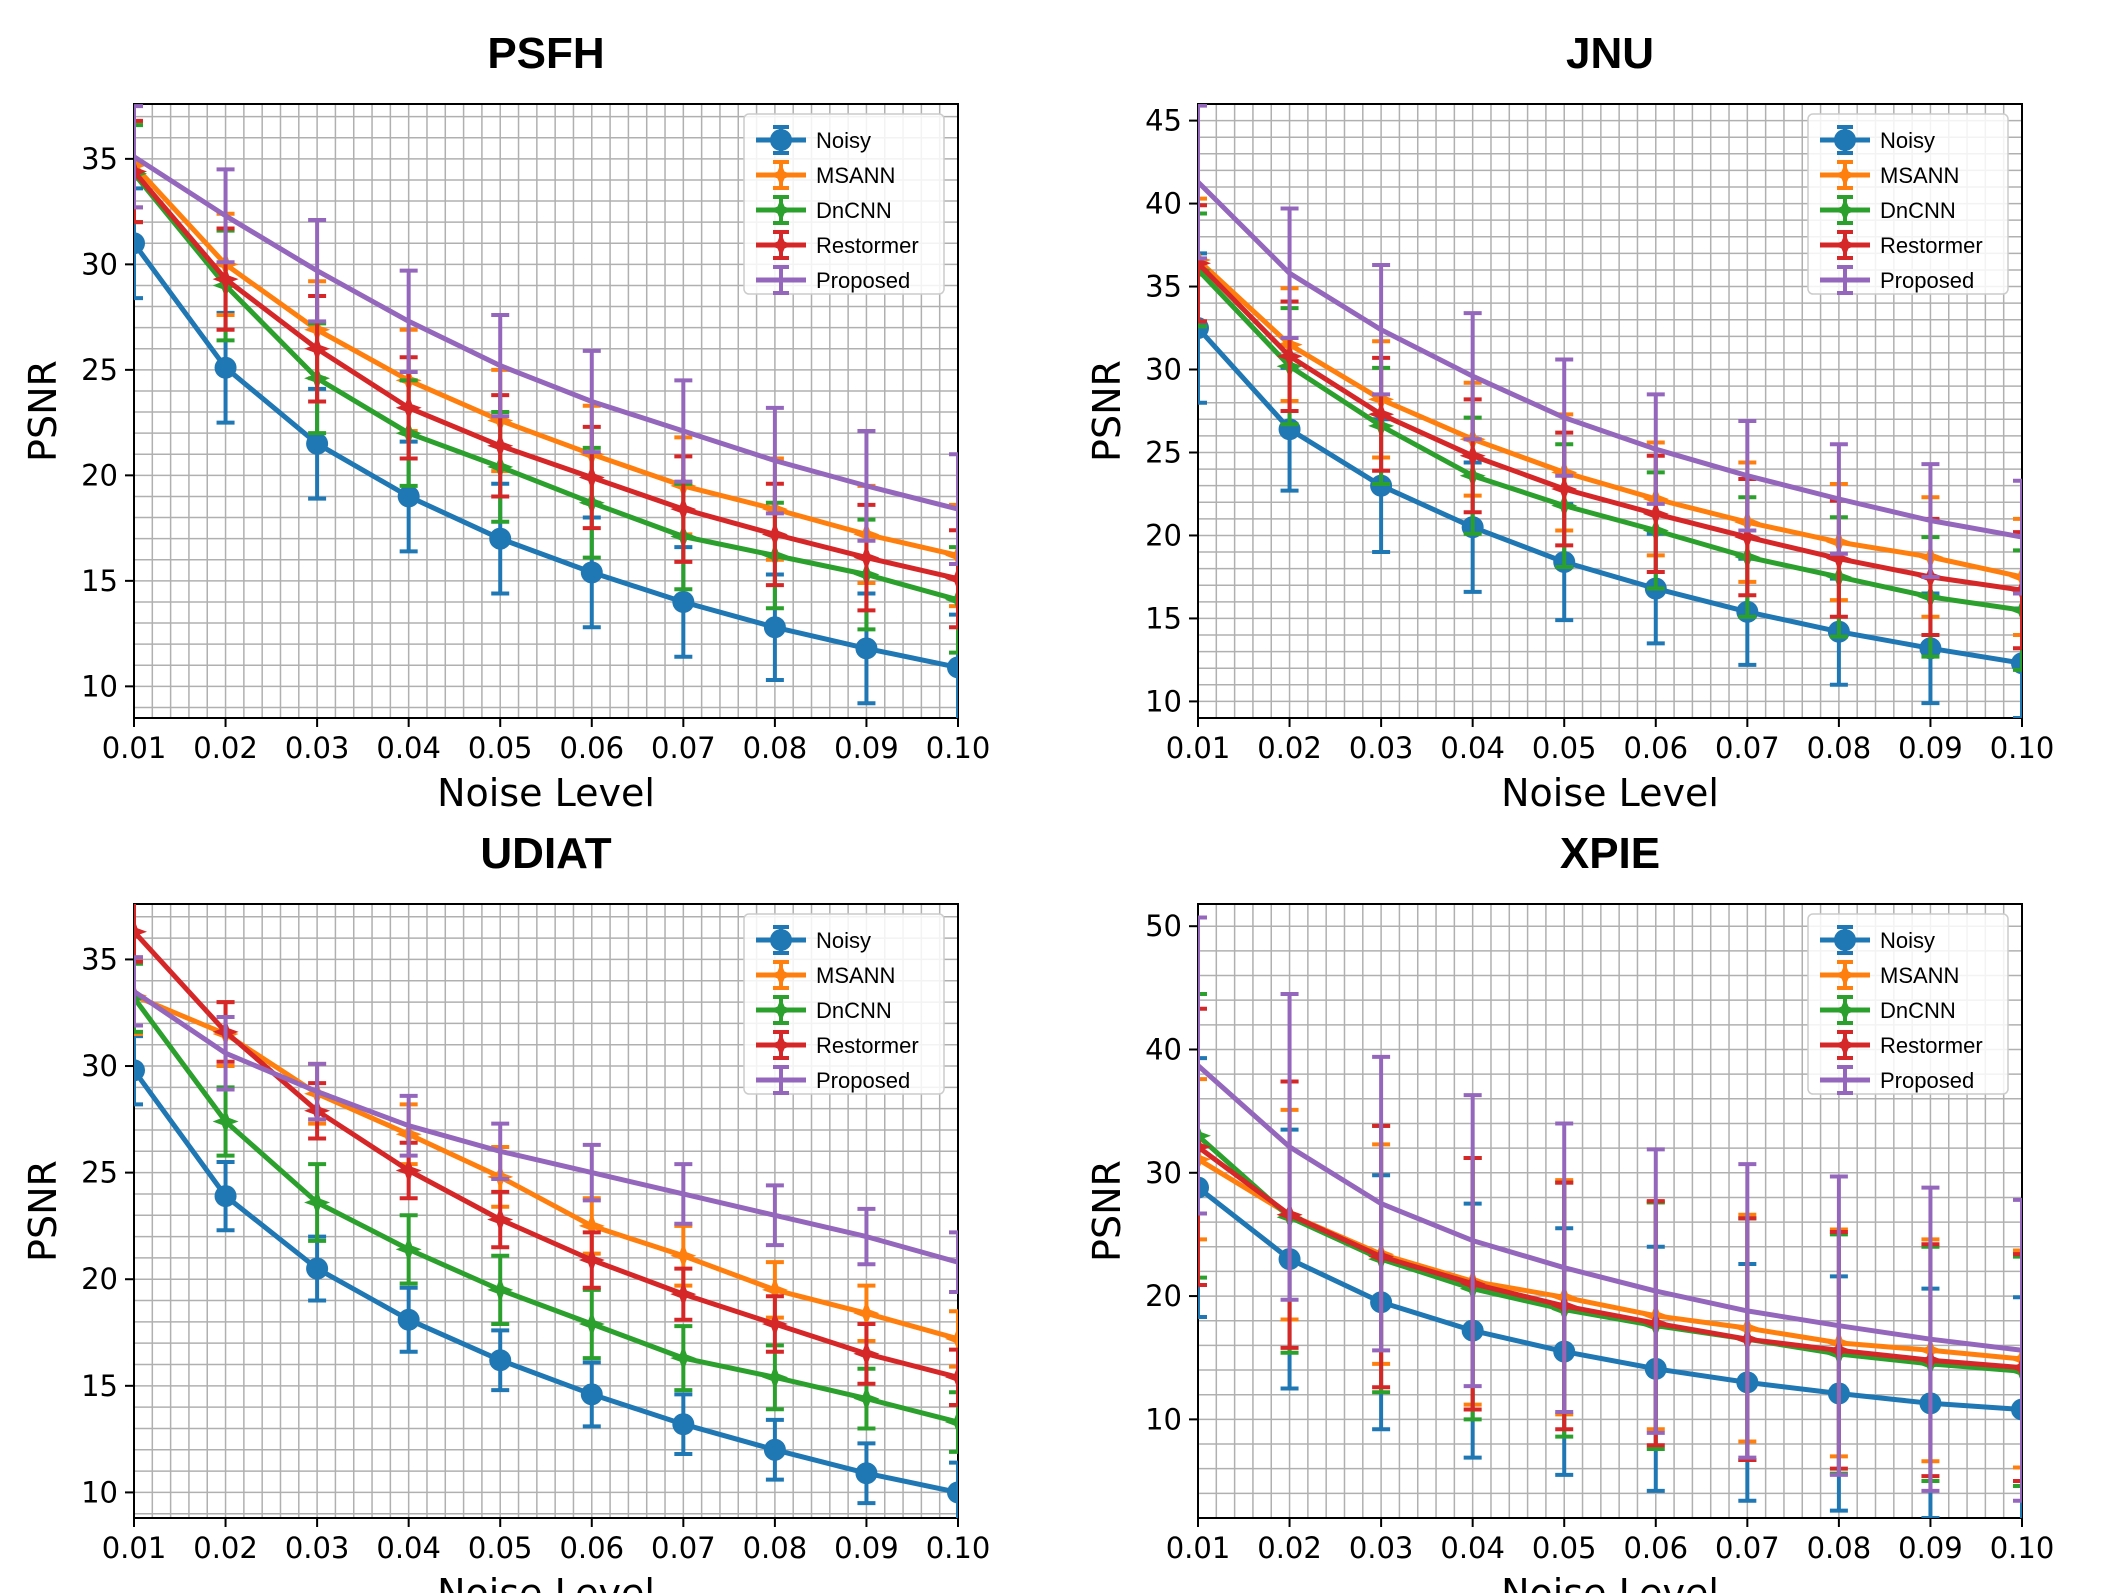 This screenshot has width=2112, height=1593. Describe the element at coordinates (1163, 204) in the screenshot. I see `y-tick-label: 40` at that location.